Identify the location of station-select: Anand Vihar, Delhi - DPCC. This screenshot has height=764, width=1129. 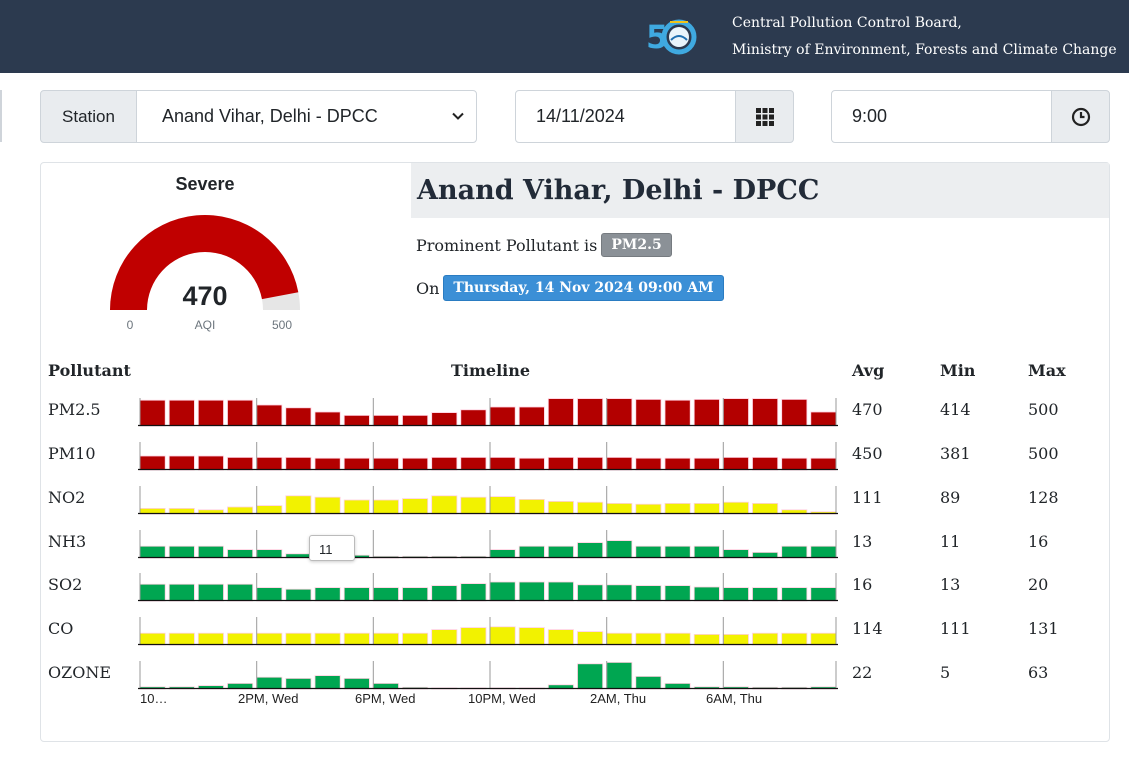
(306, 116).